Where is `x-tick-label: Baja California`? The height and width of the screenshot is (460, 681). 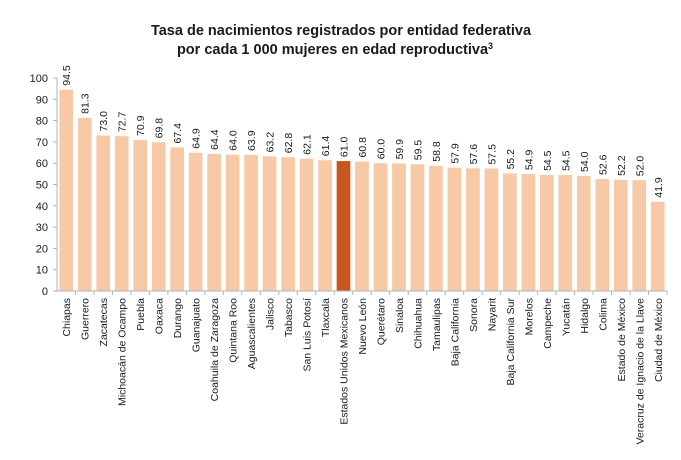
x-tick-label: Baja California is located at coordinates (455, 332).